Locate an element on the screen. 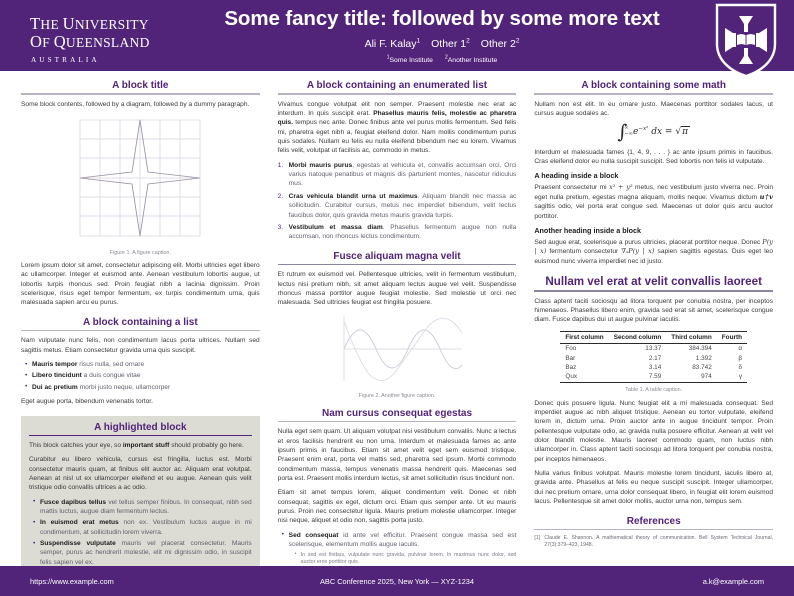 The width and height of the screenshot is (794, 596). table-cell: 13.37 is located at coordinates (653, 349).